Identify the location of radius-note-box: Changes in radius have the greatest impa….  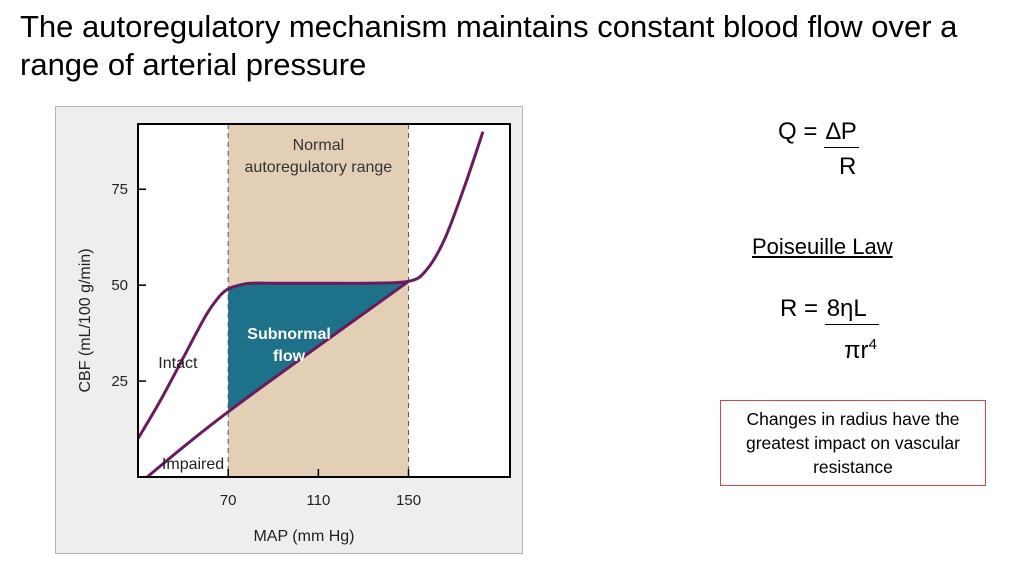
(853, 443).